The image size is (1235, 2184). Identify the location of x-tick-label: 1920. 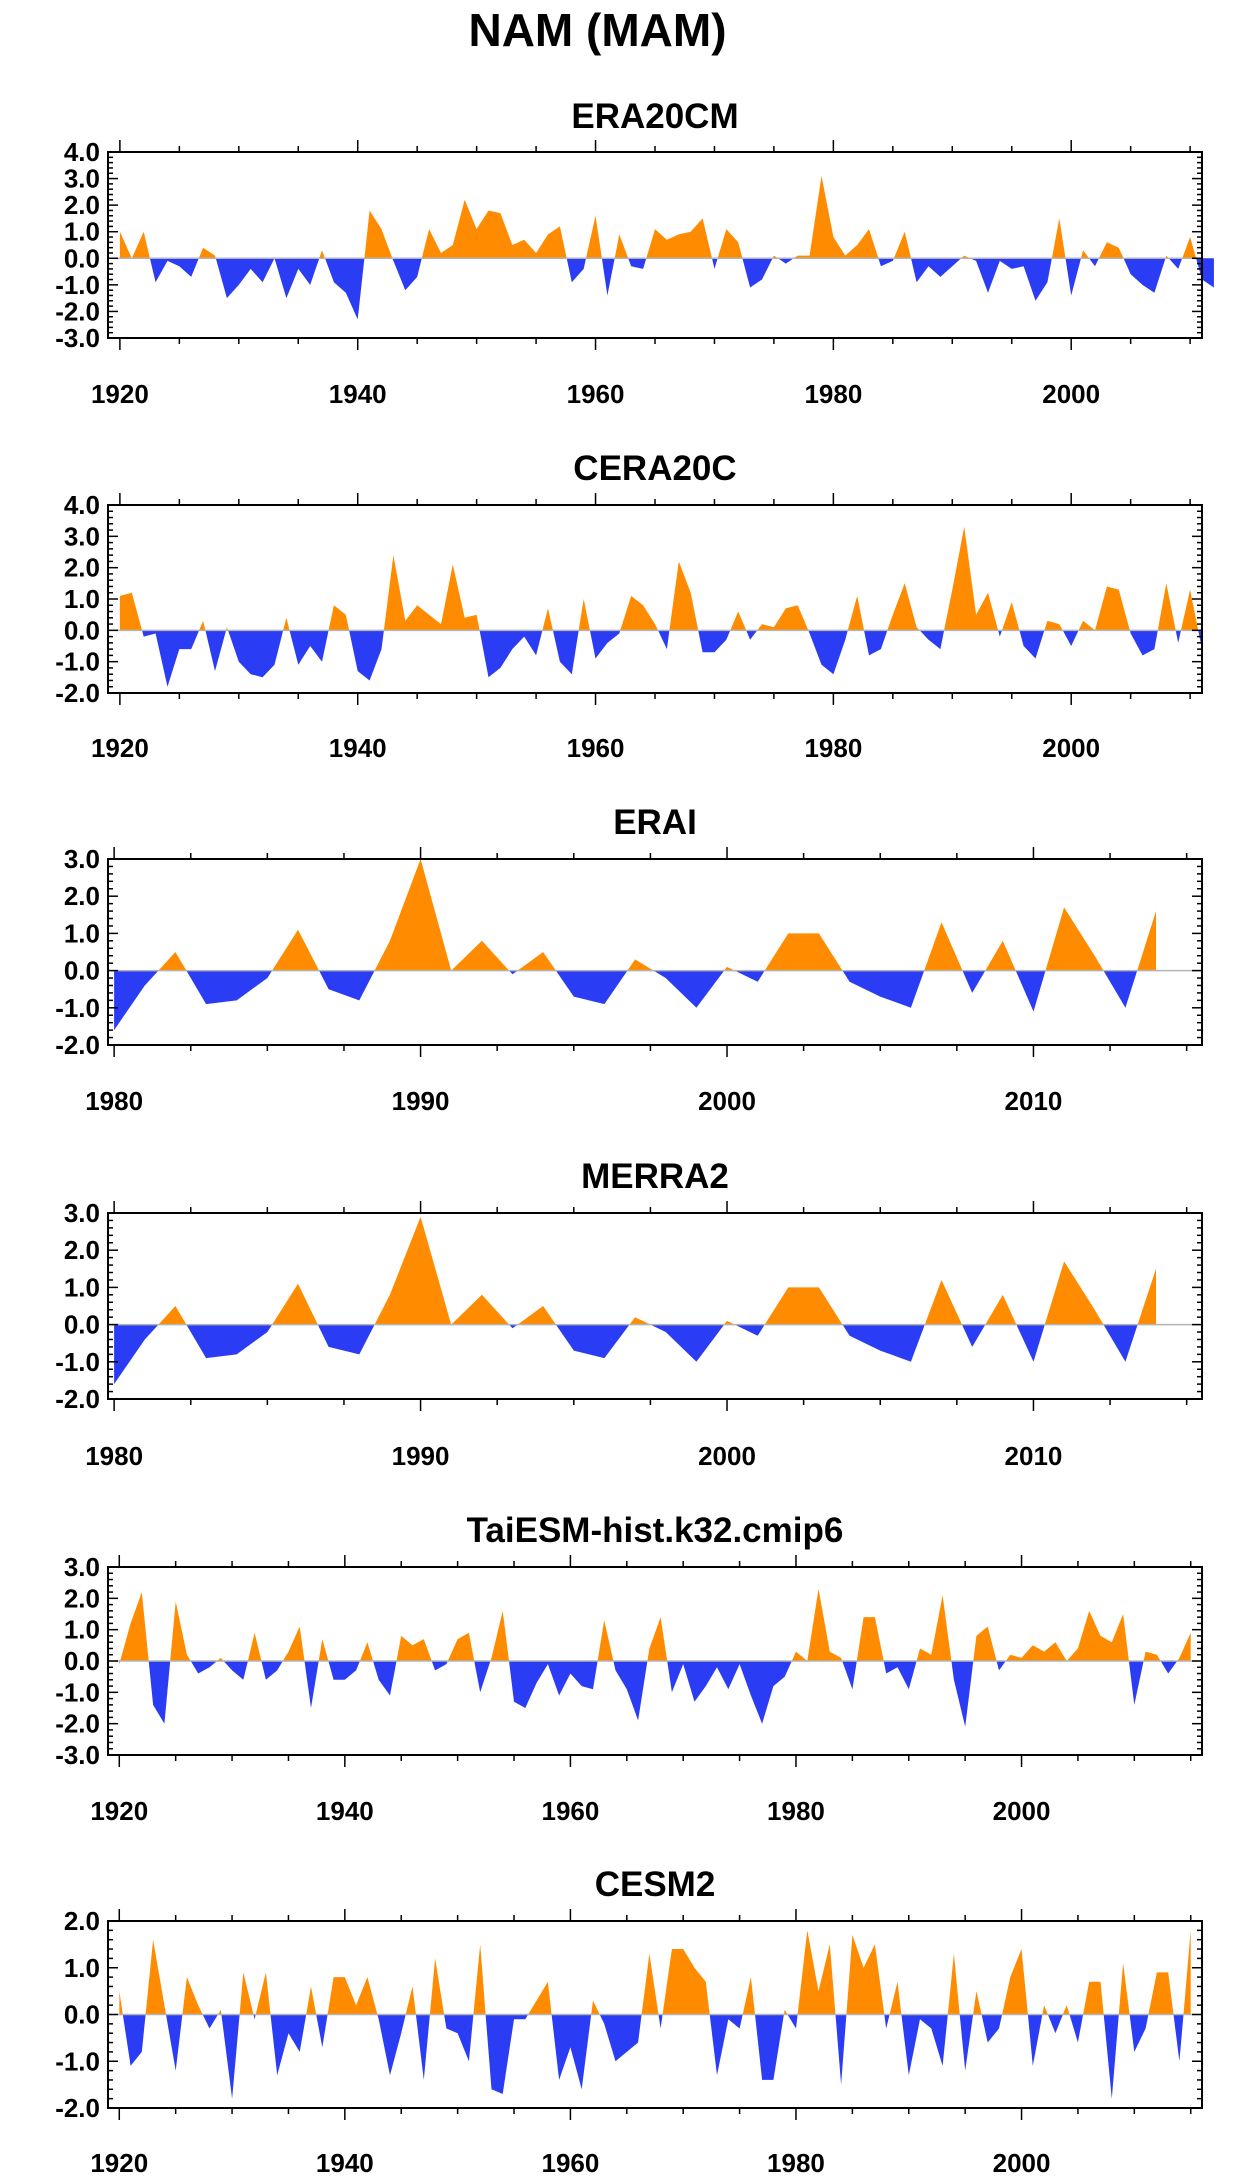
(119, 2163).